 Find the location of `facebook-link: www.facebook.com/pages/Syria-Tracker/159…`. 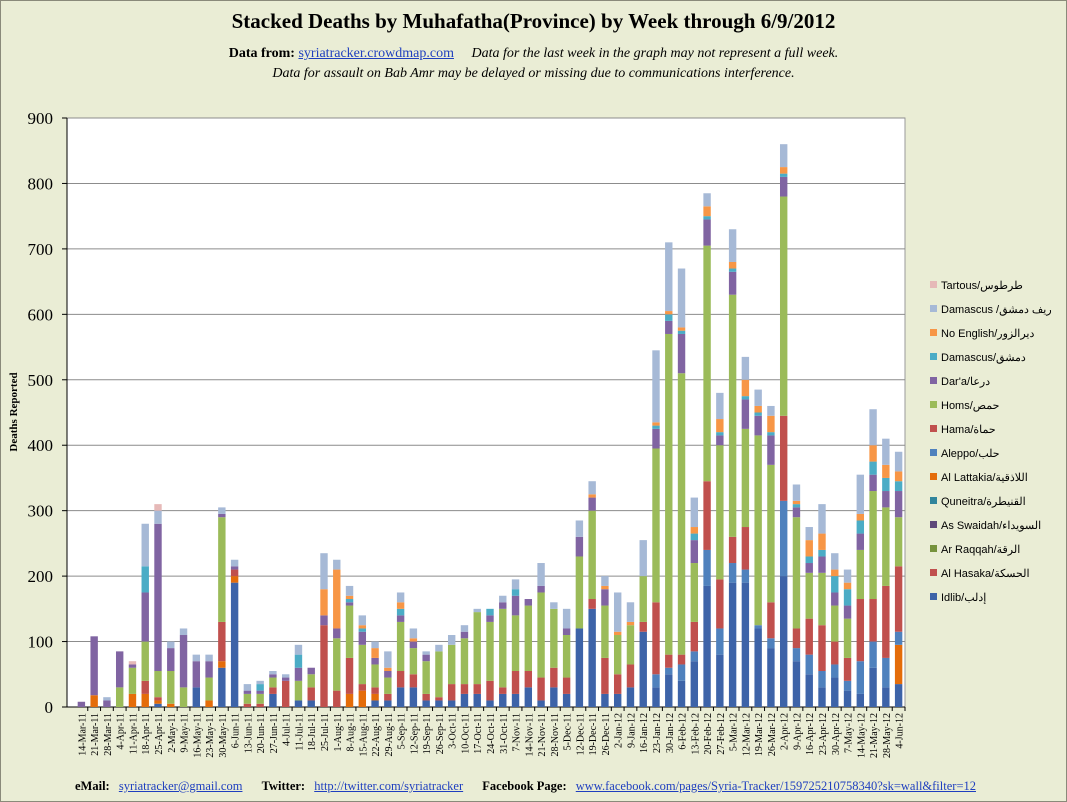

facebook-link: www.facebook.com/pages/Syria-Tracker/159… is located at coordinates (775, 786).